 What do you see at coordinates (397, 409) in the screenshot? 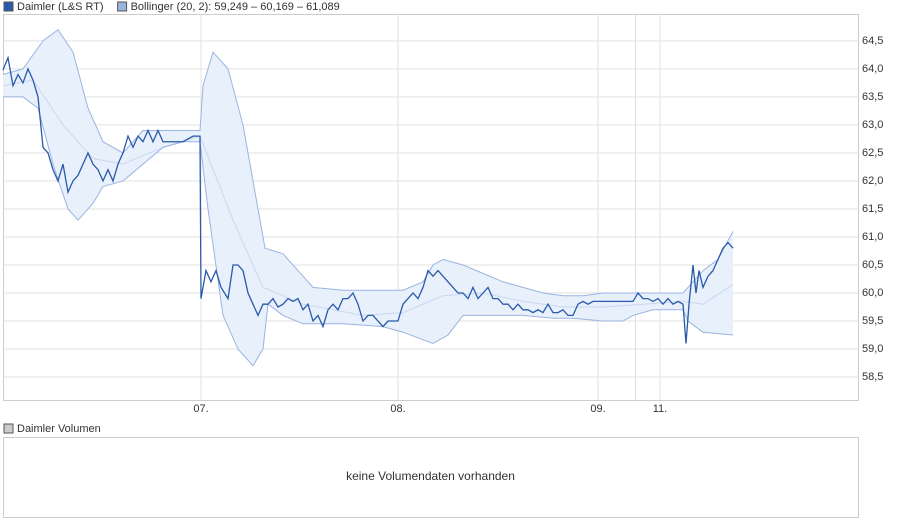
I see `x-tick-label: 08.` at bounding box center [397, 409].